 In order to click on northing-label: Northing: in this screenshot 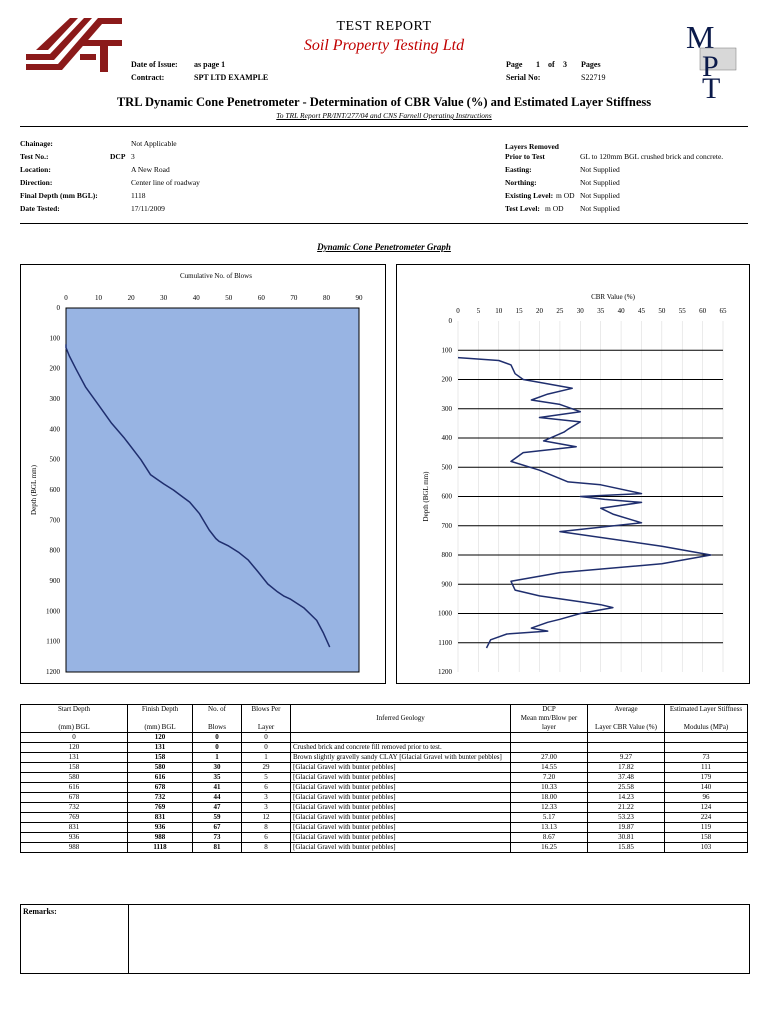, I will do `click(521, 182)`.